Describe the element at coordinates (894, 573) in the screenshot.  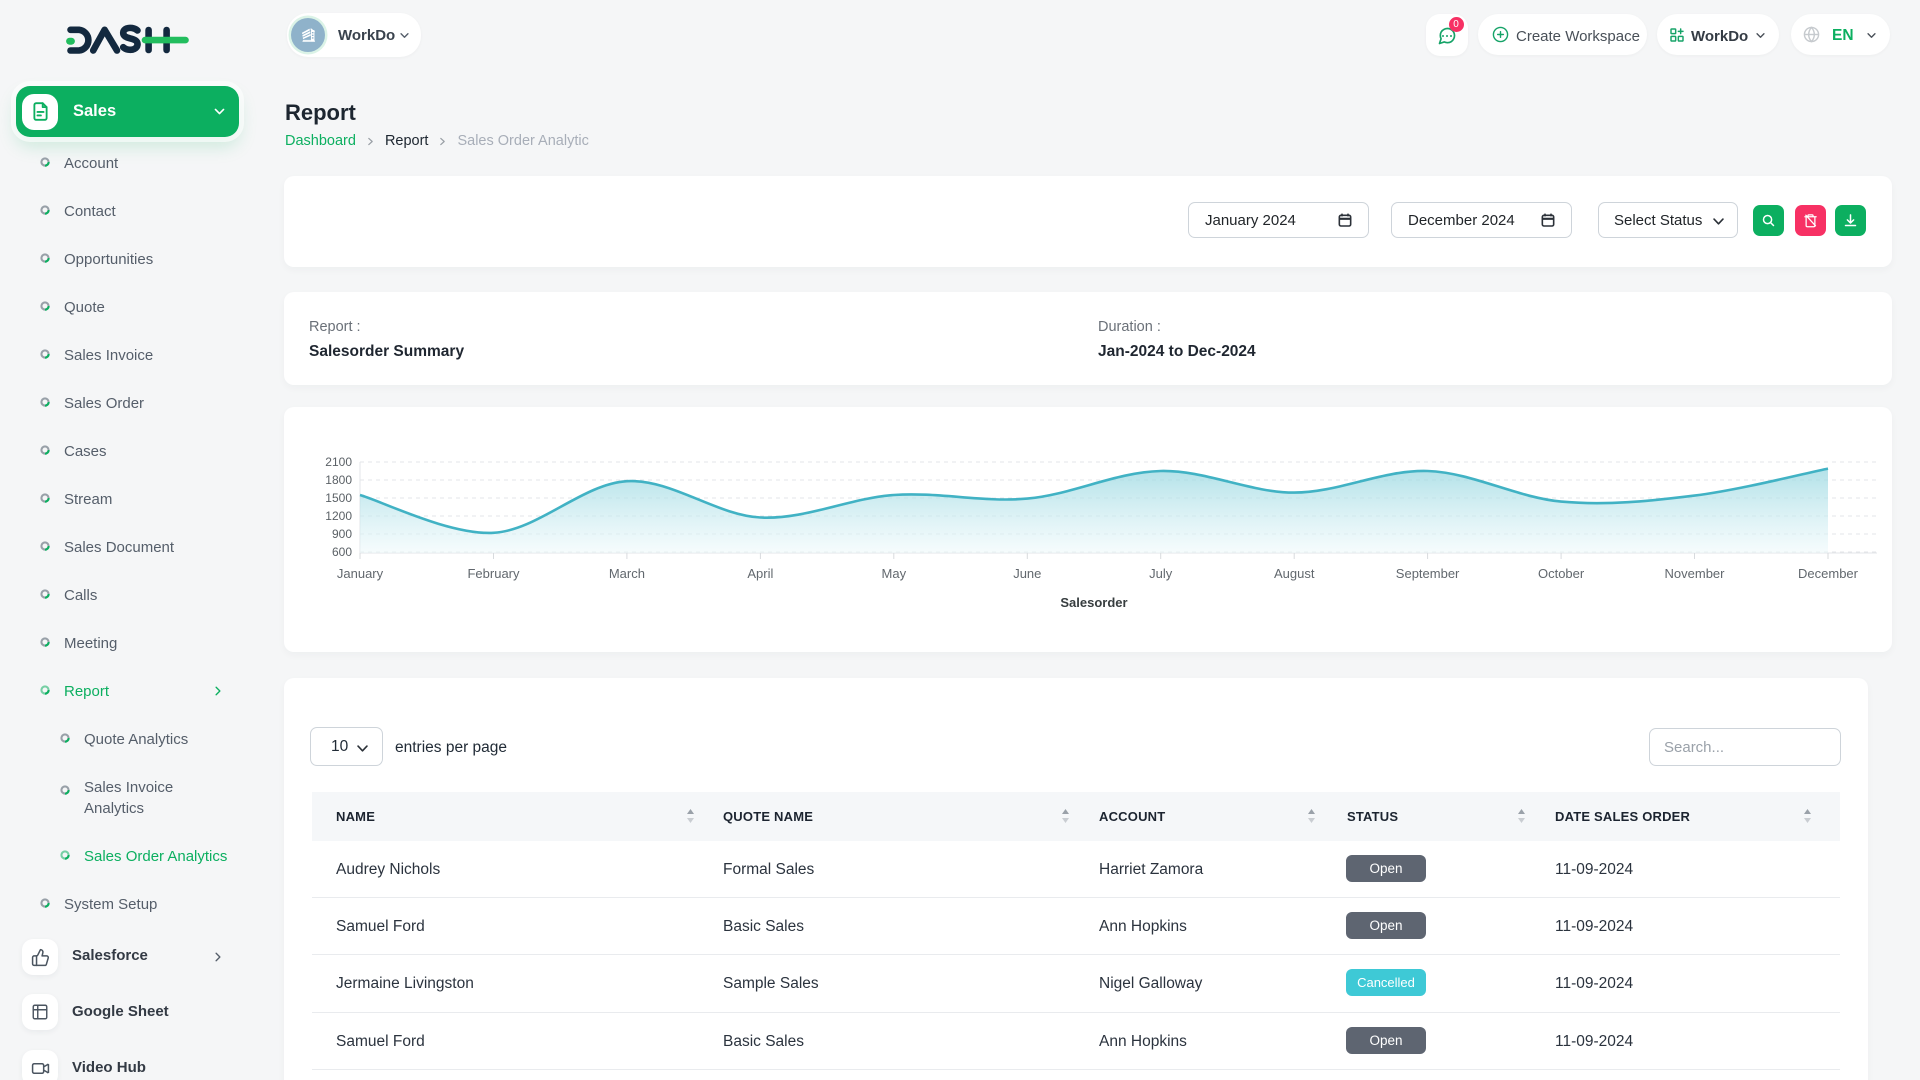
I see `svg-text: May` at that location.